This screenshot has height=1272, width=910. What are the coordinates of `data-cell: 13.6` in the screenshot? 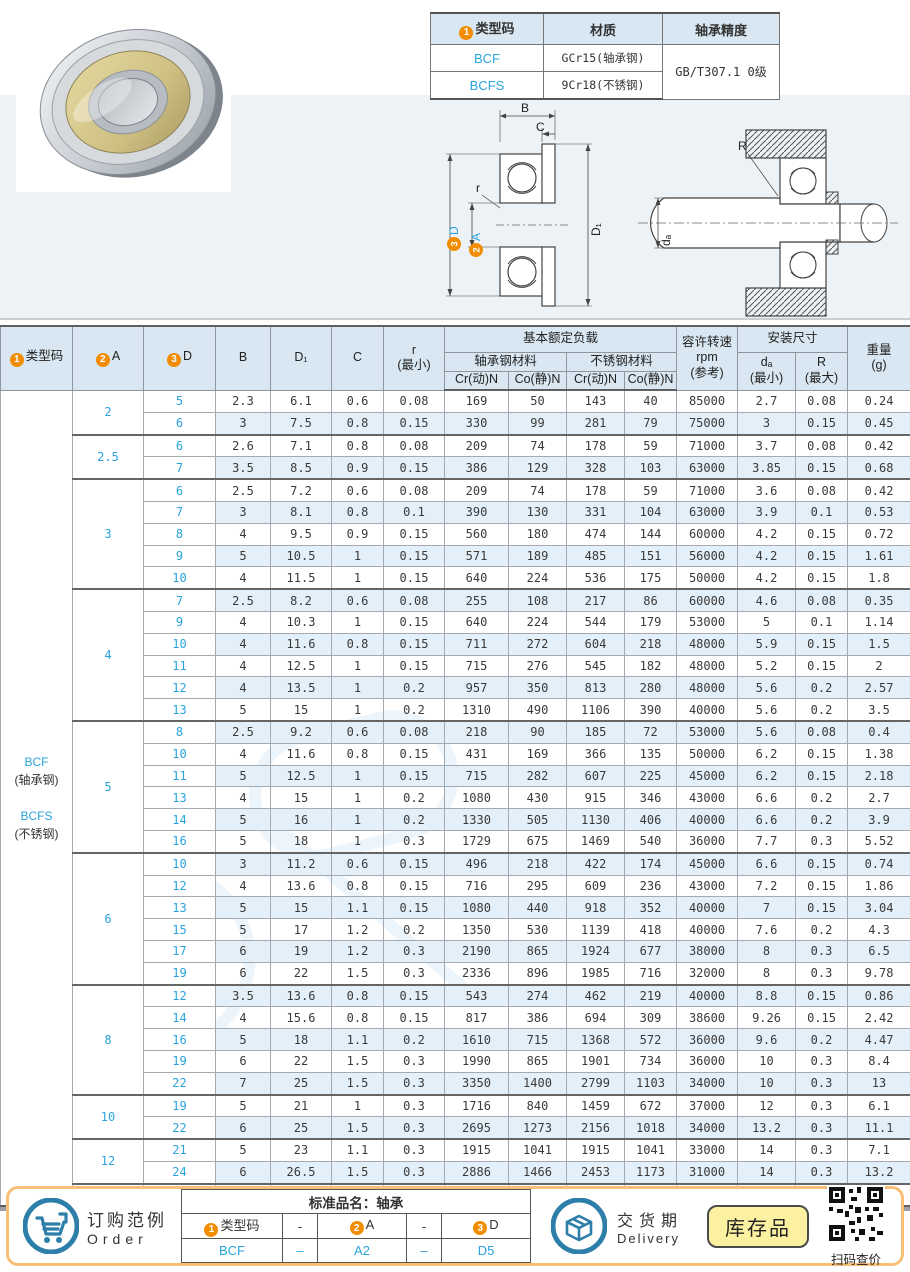 It's located at (301, 995).